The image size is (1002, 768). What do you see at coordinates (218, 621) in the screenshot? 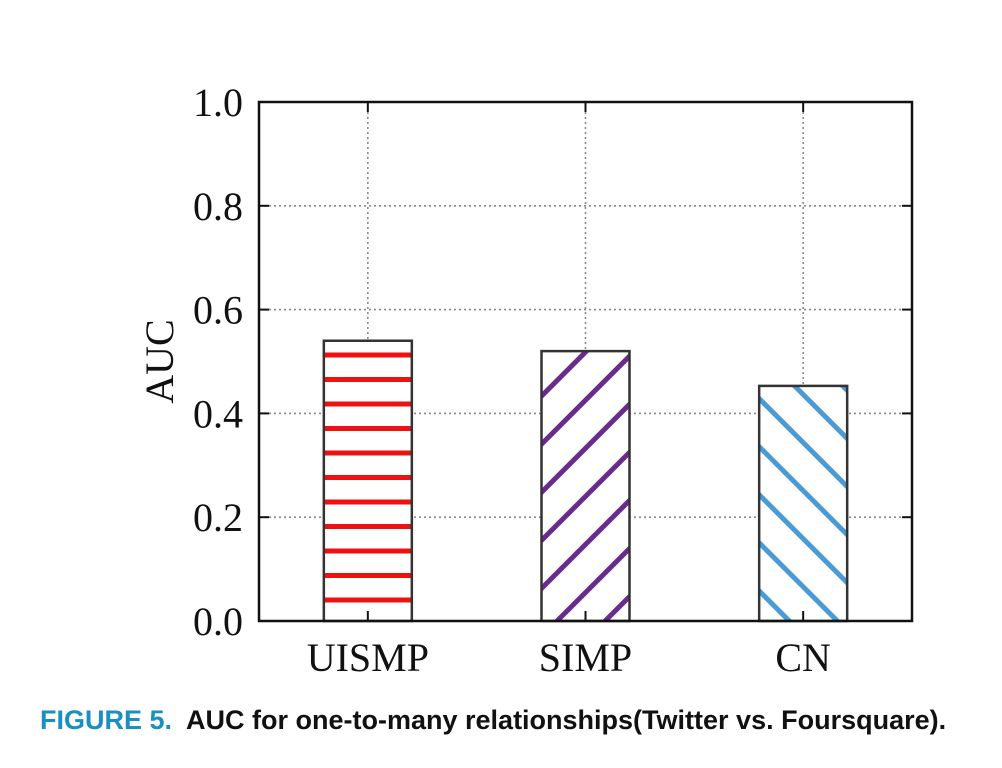
I see `y-tick-label: 0.0` at bounding box center [218, 621].